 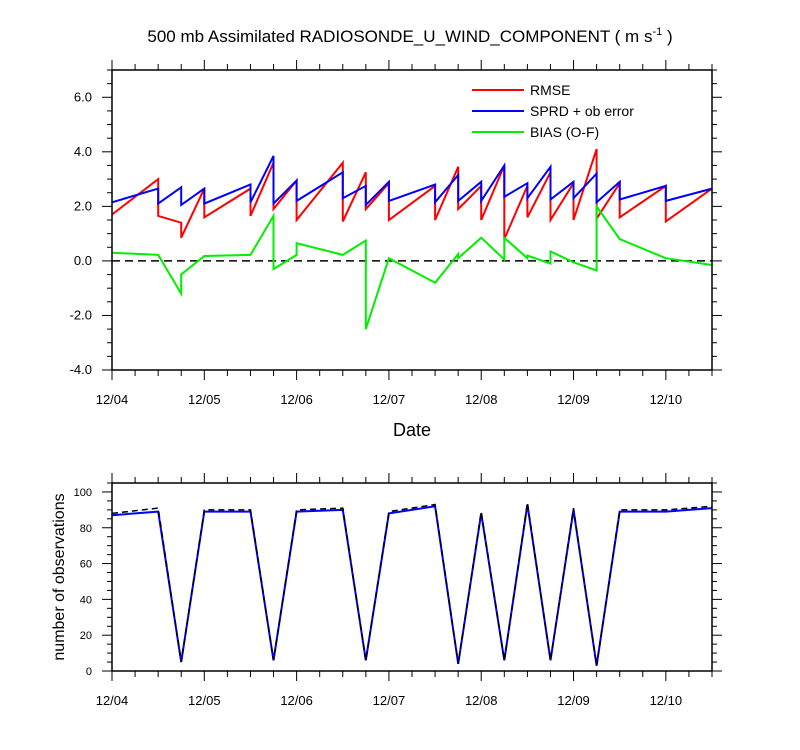 I want to click on chart-title-close: ), so click(x=667, y=36).